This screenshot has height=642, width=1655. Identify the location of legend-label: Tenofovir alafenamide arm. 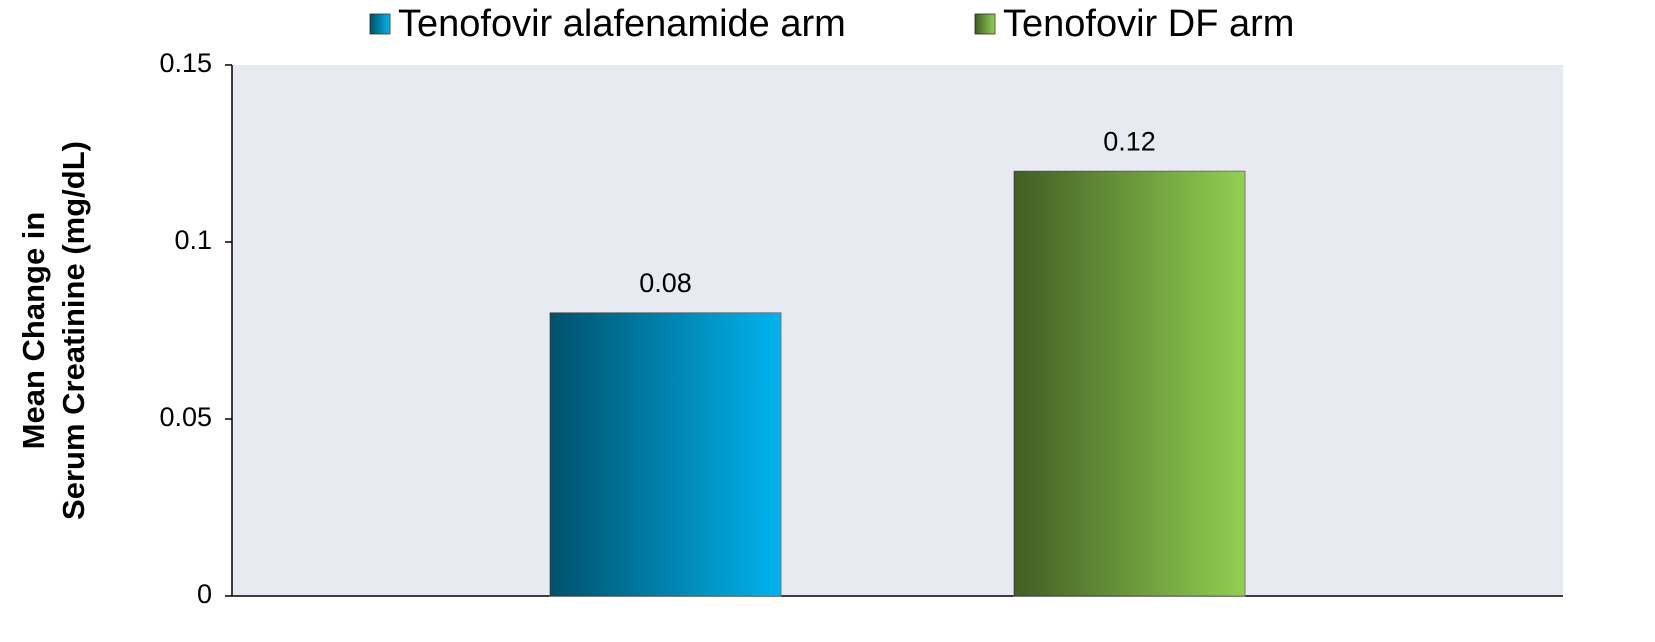
(622, 24).